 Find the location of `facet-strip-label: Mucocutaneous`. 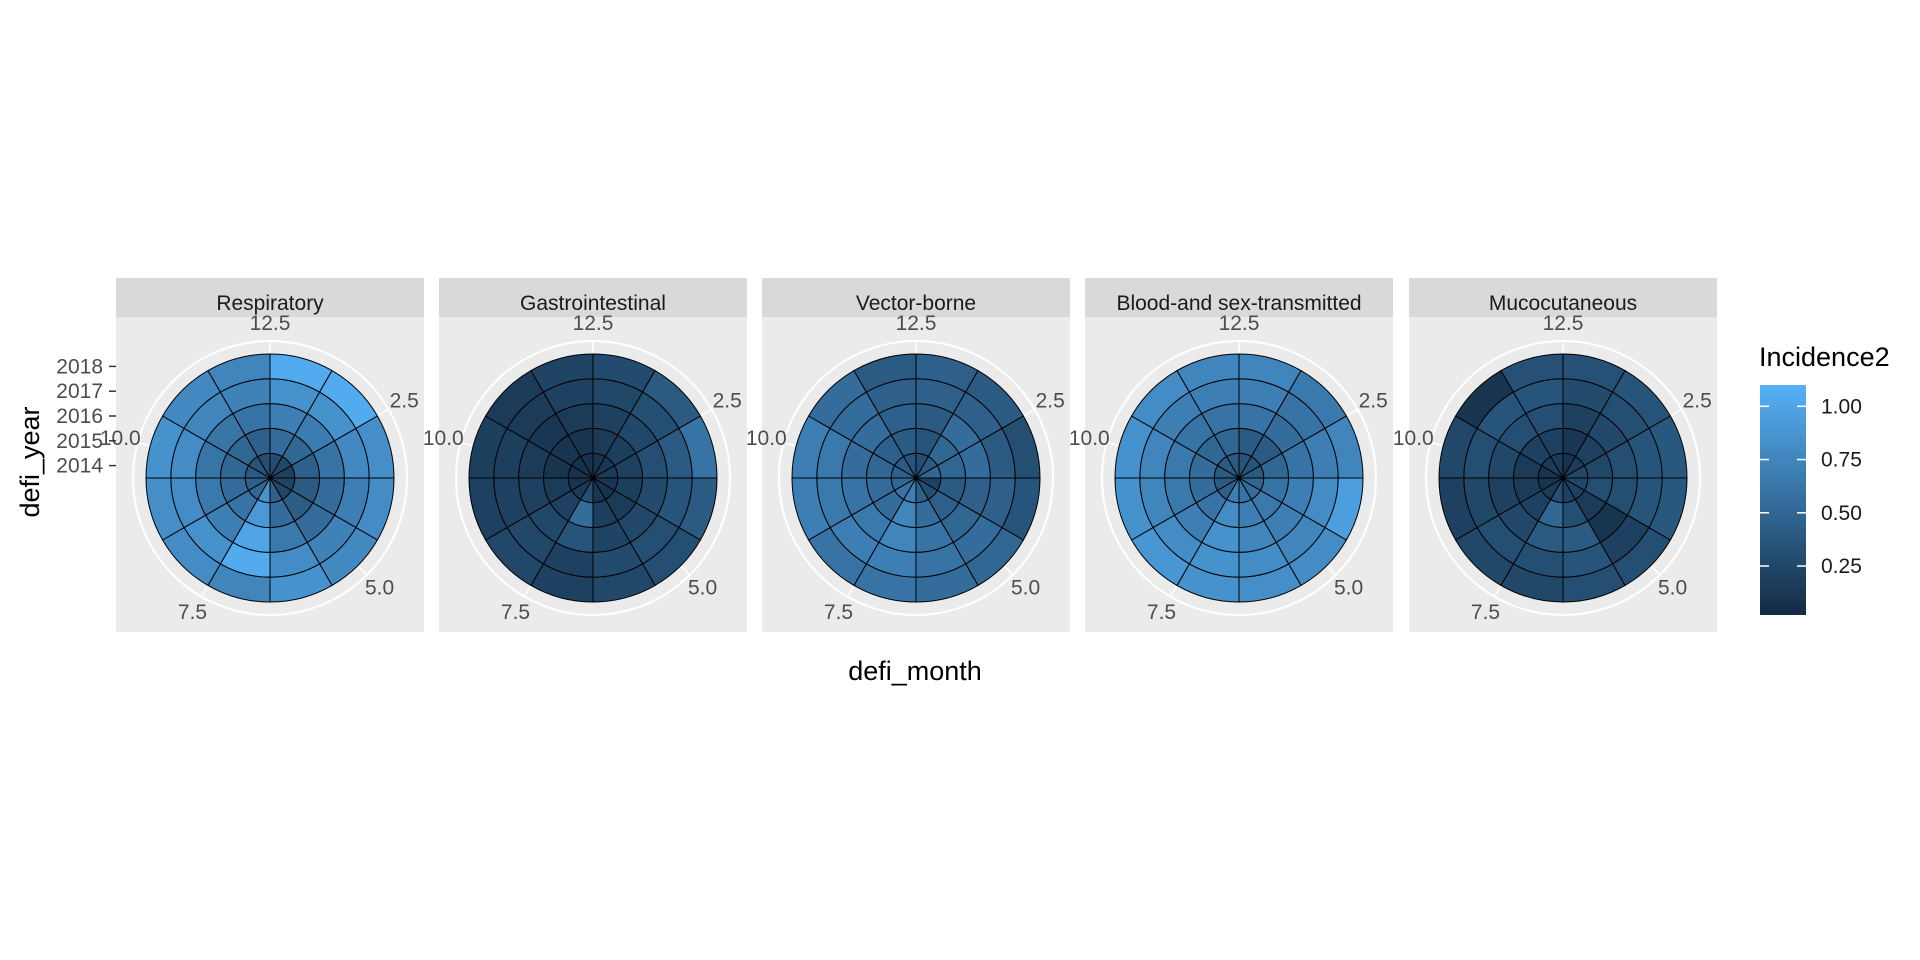

facet-strip-label: Mucocutaneous is located at coordinates (1563, 303).